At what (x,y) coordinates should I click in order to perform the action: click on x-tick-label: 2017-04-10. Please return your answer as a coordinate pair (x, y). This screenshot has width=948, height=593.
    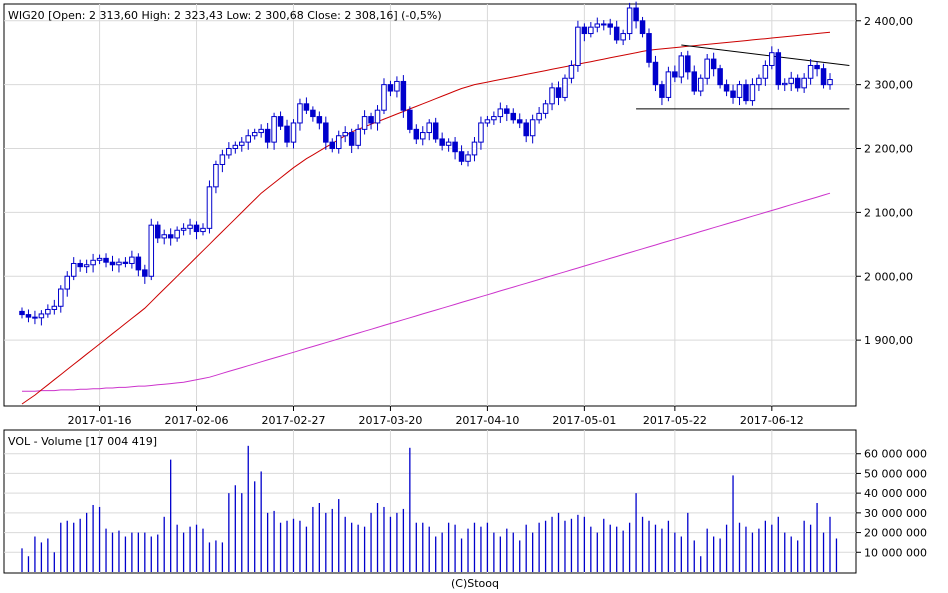
    Looking at the image, I should click on (487, 420).